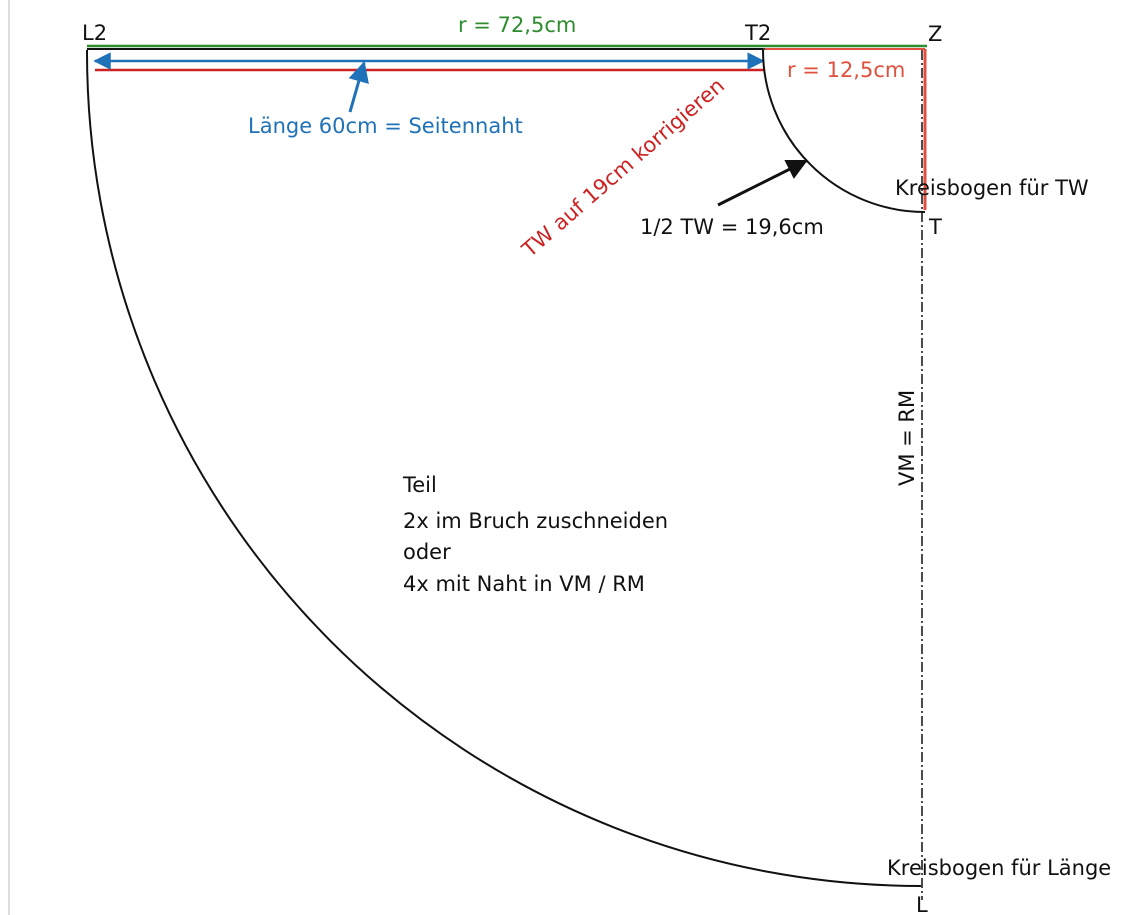 This screenshot has height=915, width=1129. I want to click on point-label-l2: L2, so click(94, 33).